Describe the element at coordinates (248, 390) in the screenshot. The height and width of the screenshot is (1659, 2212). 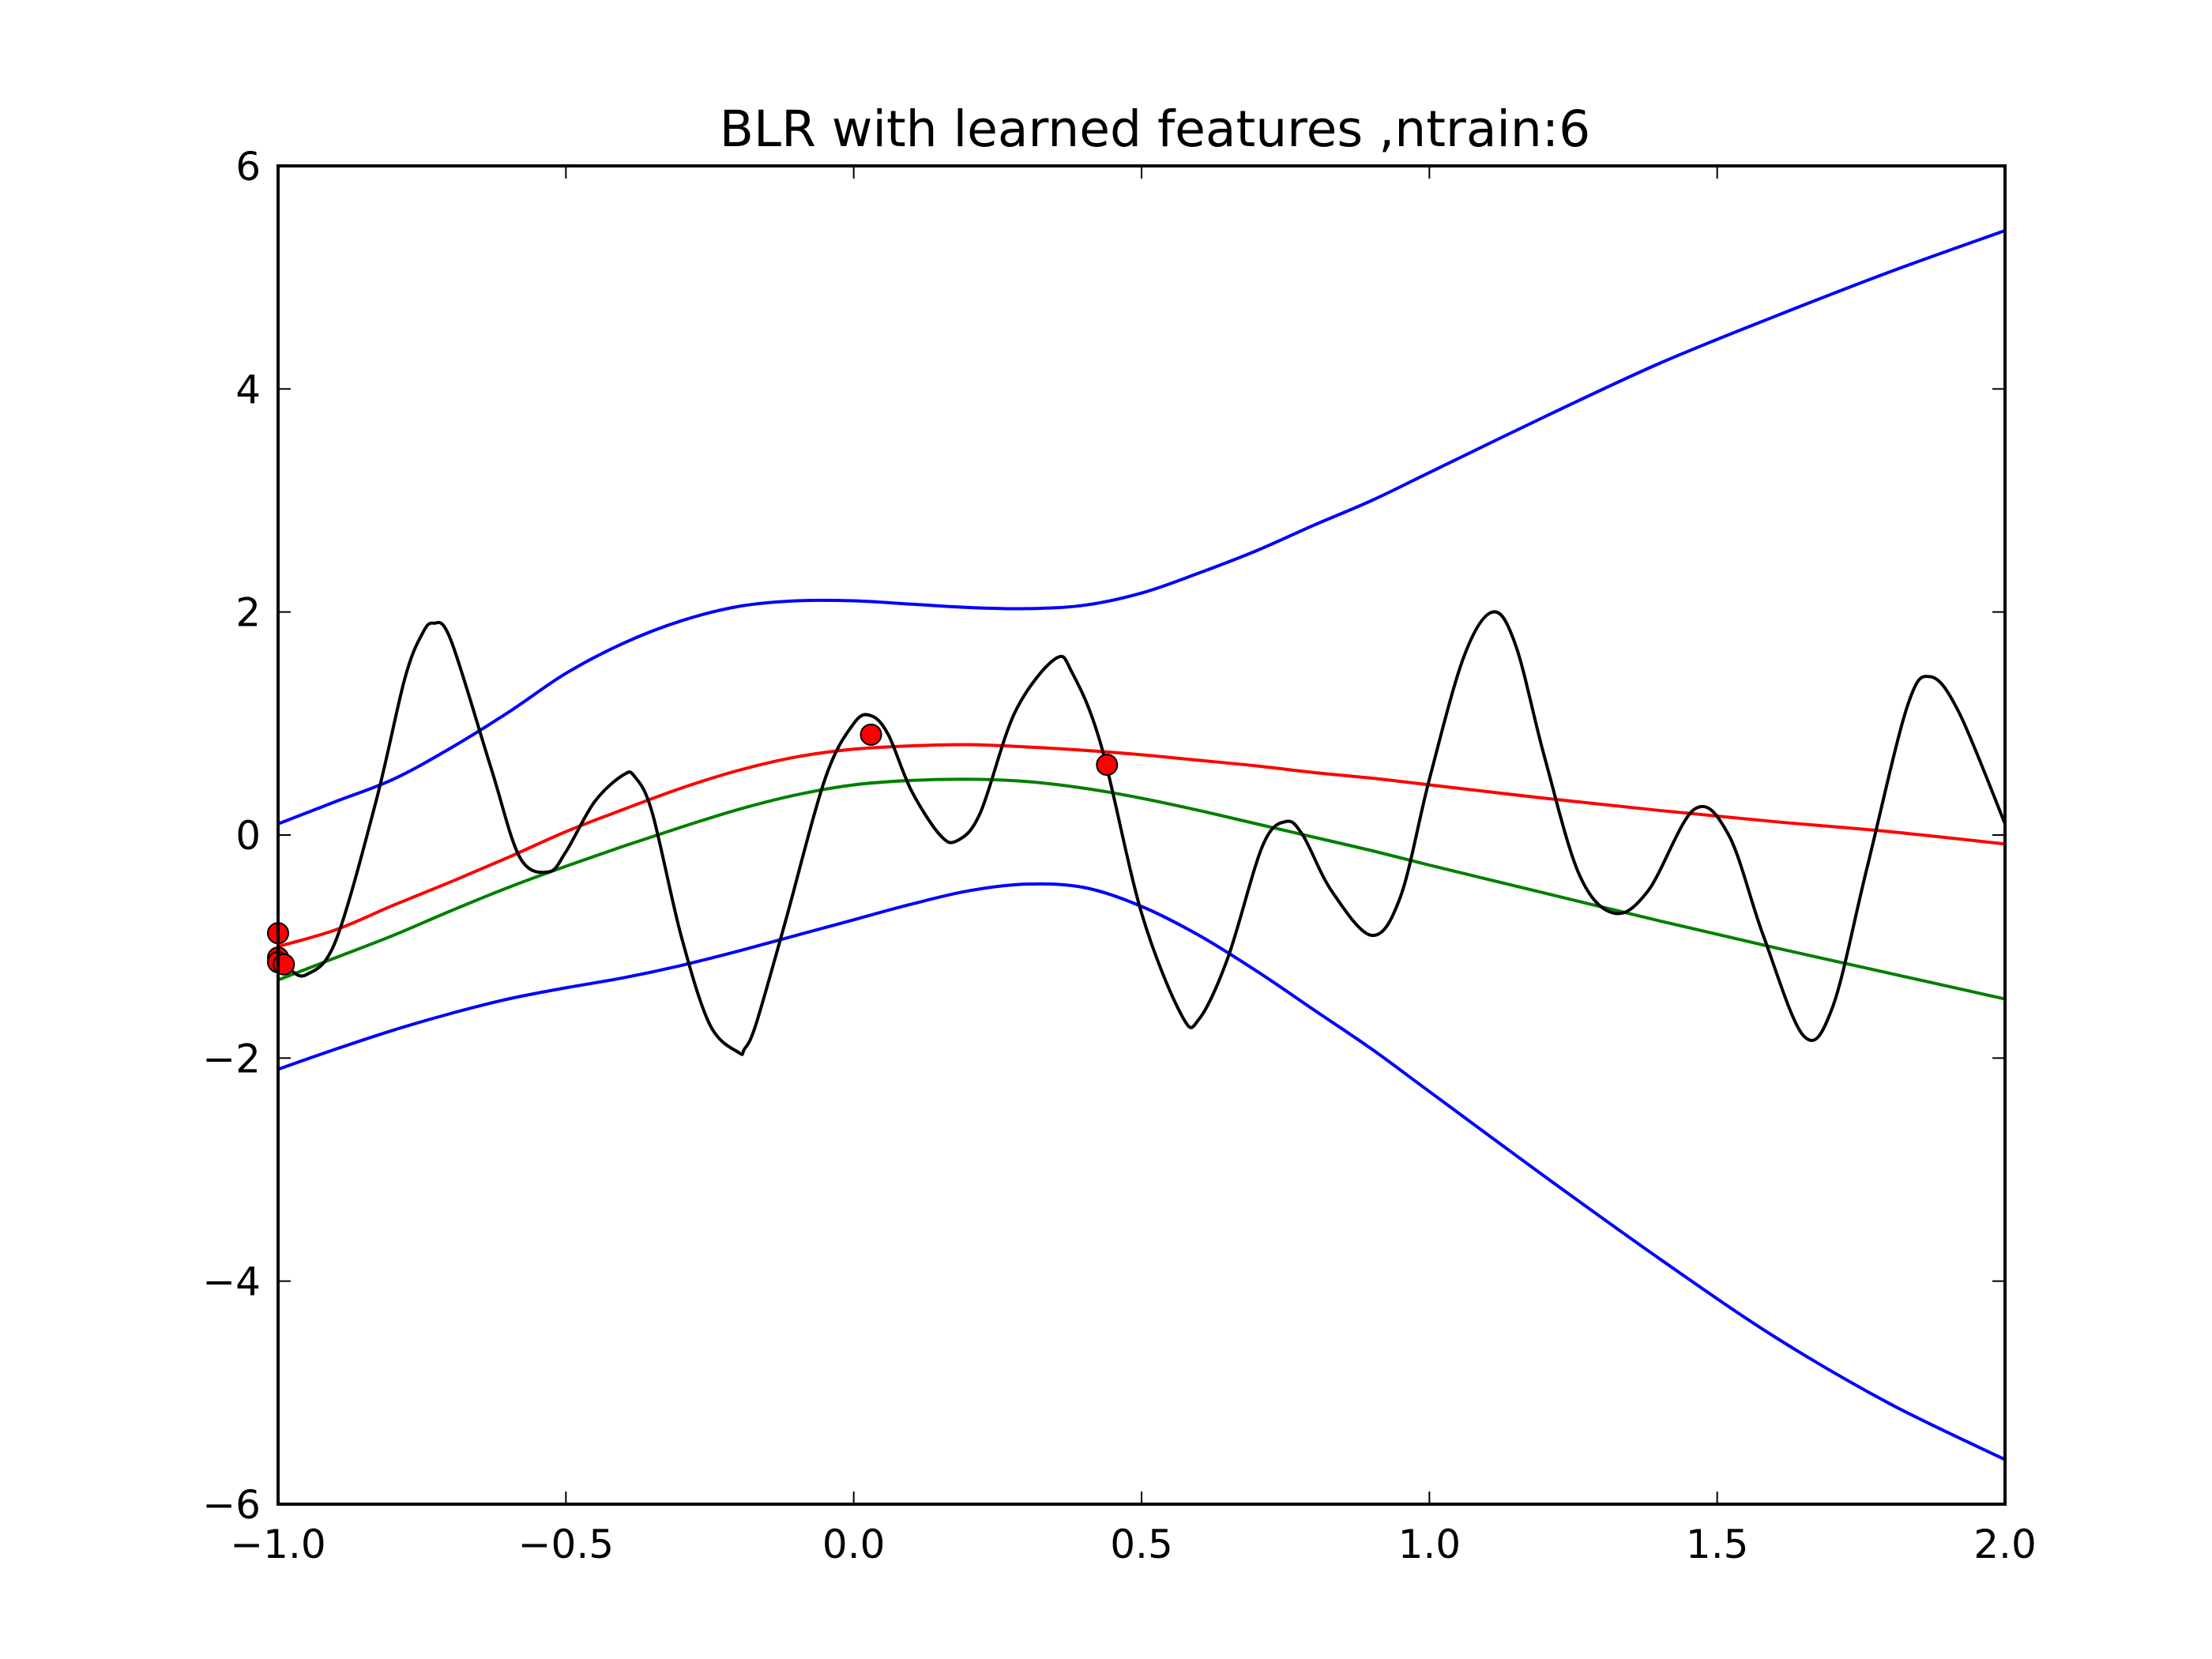
I see `y-tick-label: 4` at that location.